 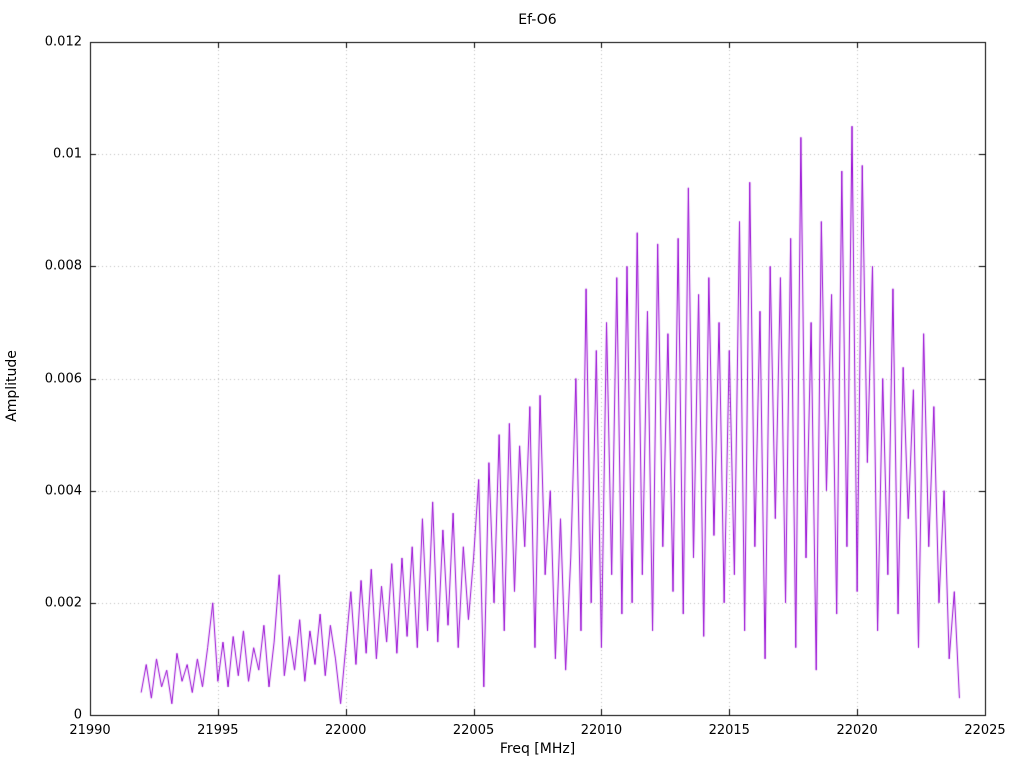 What do you see at coordinates (729, 730) in the screenshot?
I see `x-tick-label: 22015` at bounding box center [729, 730].